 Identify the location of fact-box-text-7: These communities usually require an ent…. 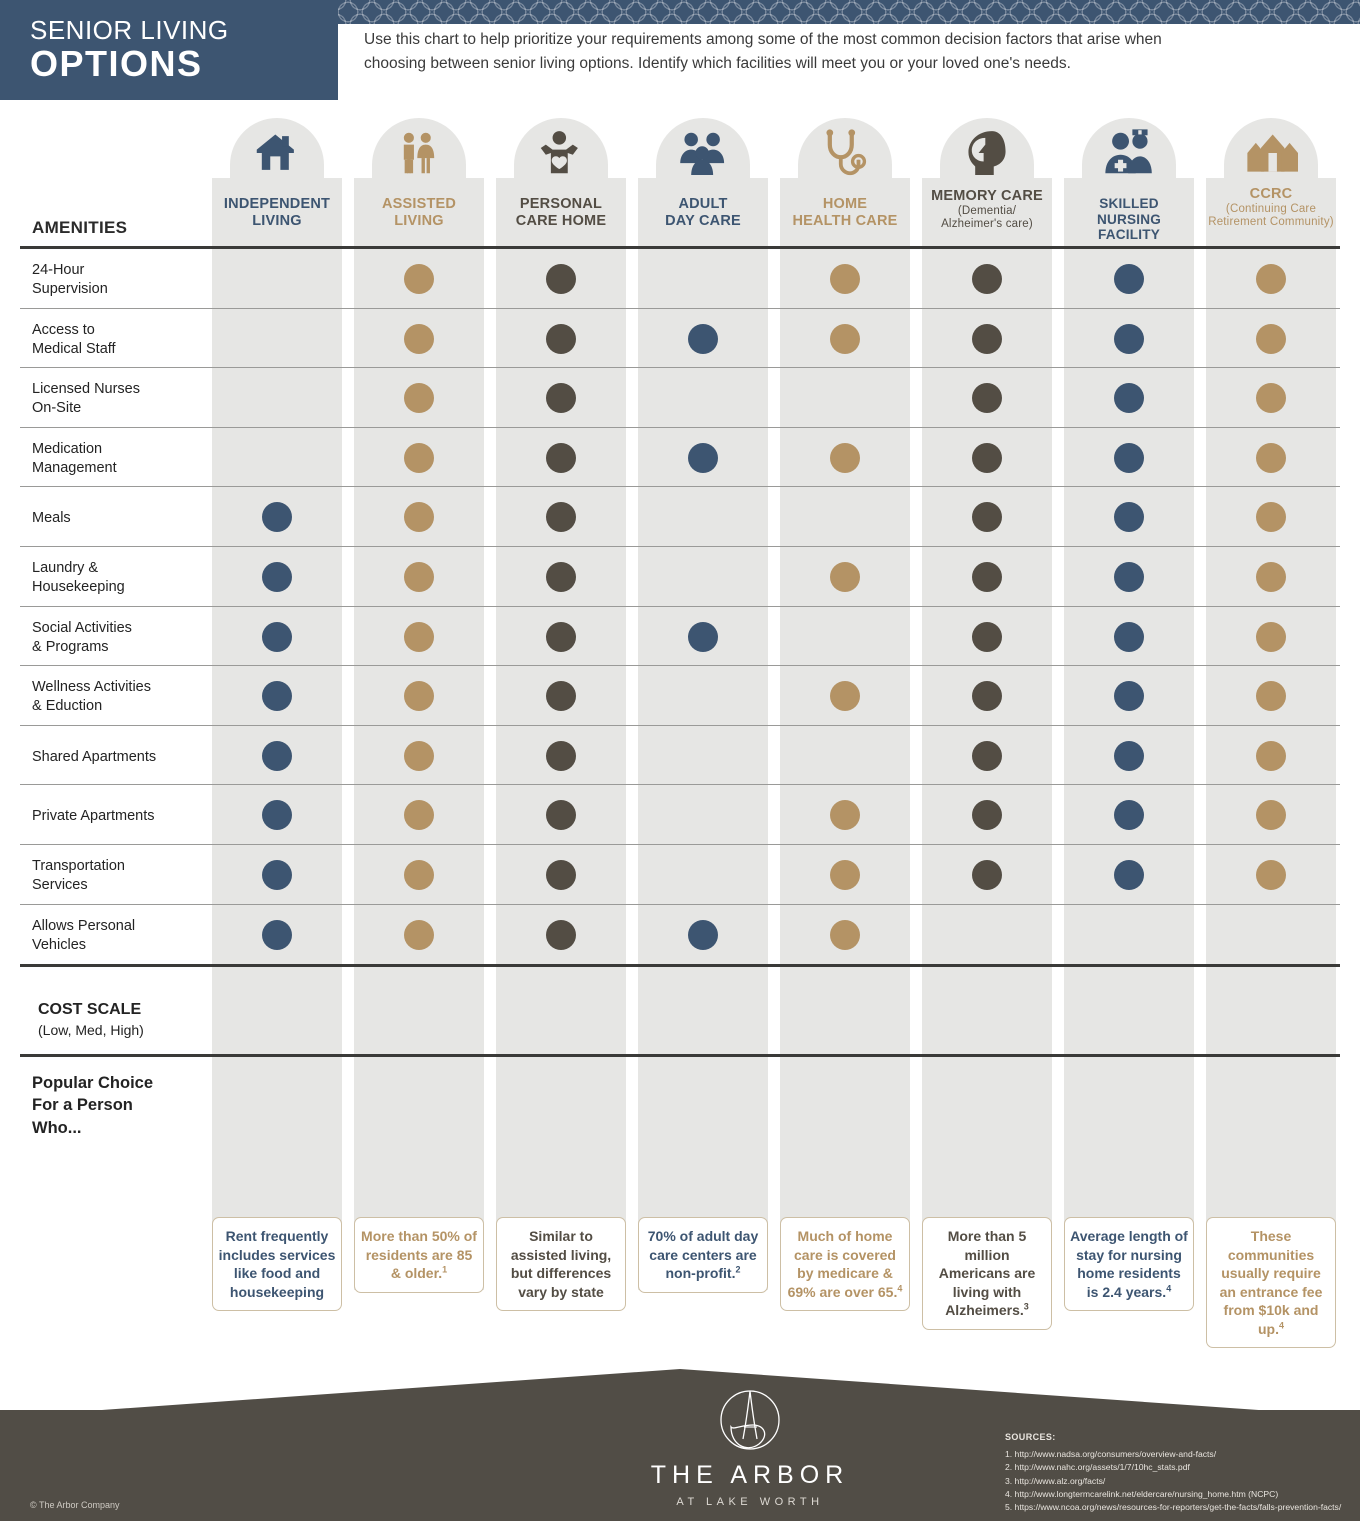
(1271, 1282).